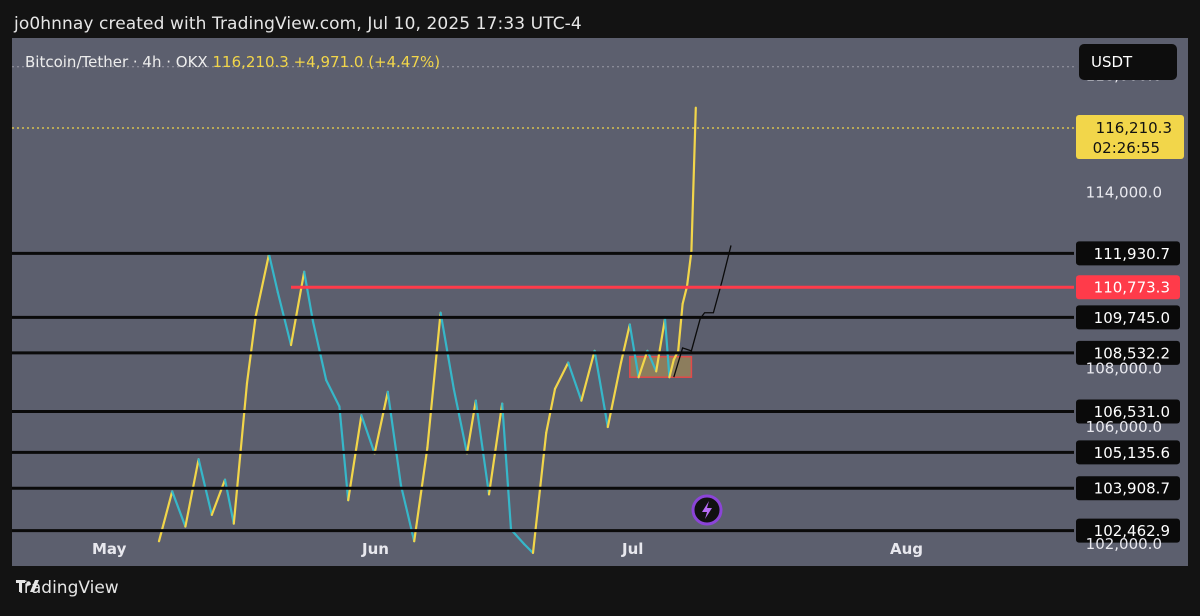  What do you see at coordinates (1132, 453) in the screenshot?
I see `level-label: 105,135.6` at bounding box center [1132, 453].